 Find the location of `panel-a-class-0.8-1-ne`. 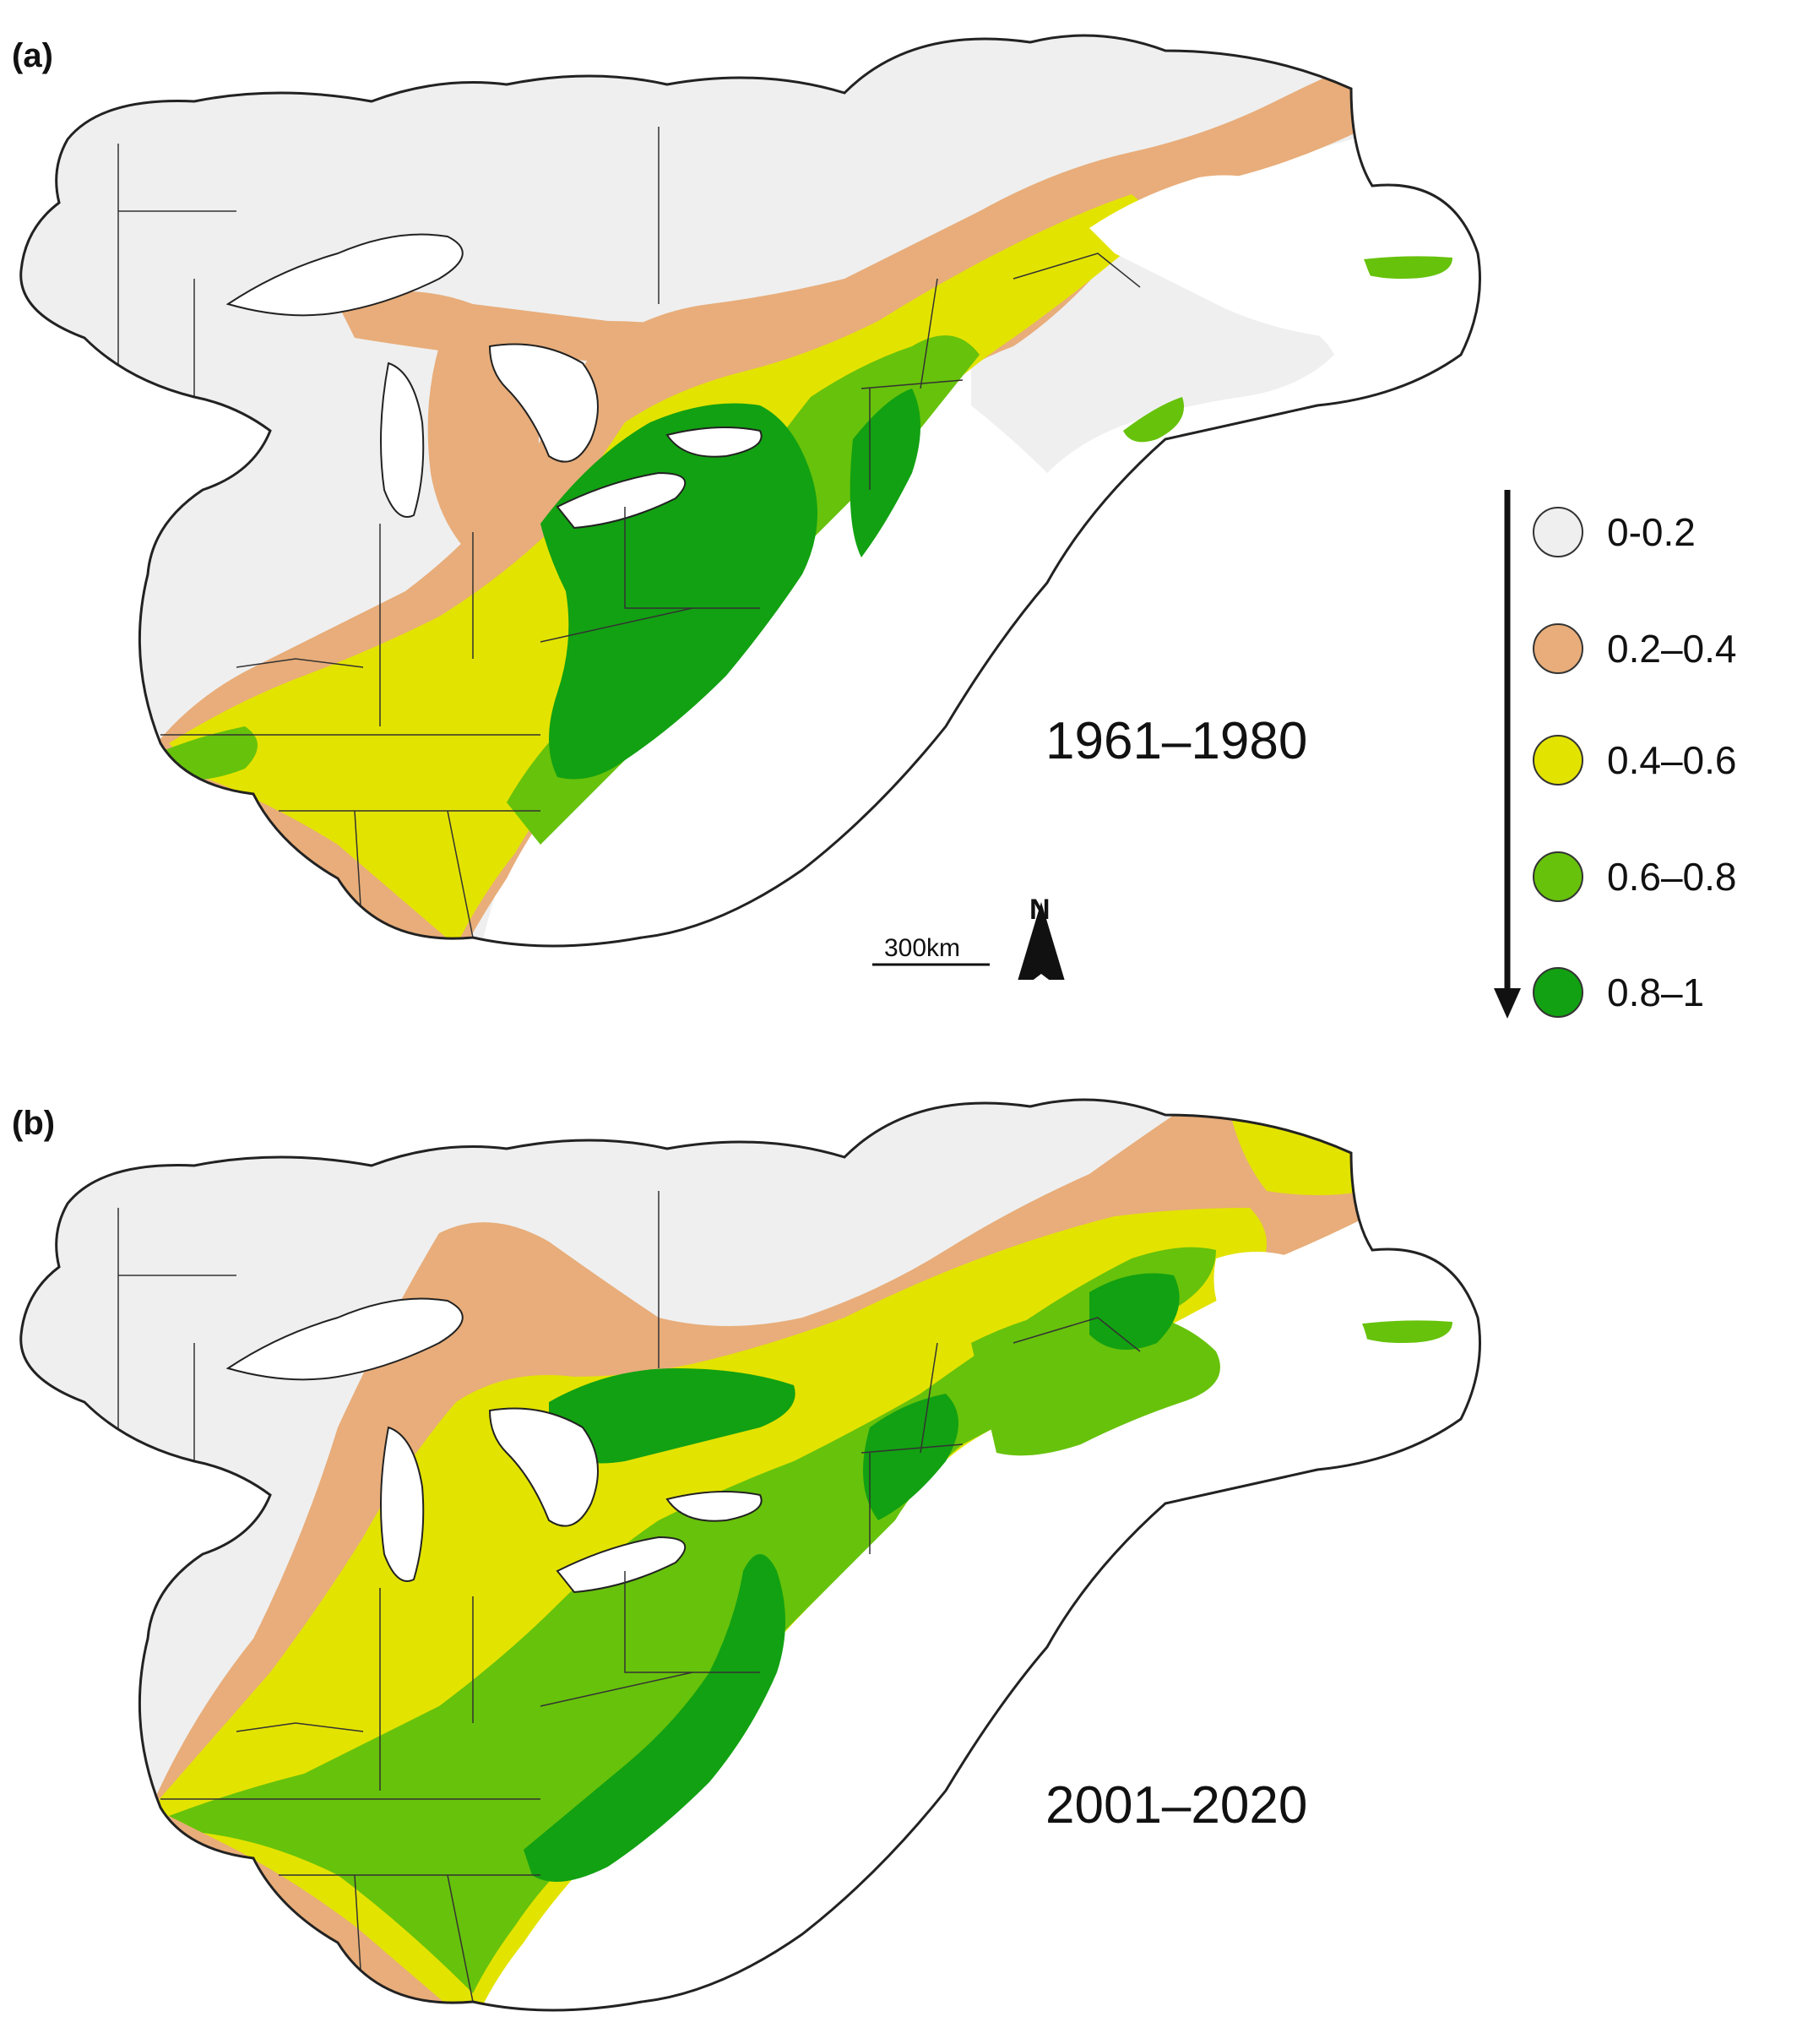

panel-a-class-0.8-1-ne is located at coordinates (885, 473).